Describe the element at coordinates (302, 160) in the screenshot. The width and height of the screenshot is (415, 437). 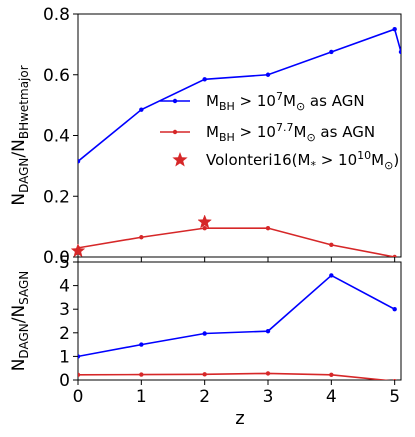
I see `legend-entry-3: Volonteri16(M* > 1010M⊙)` at that location.